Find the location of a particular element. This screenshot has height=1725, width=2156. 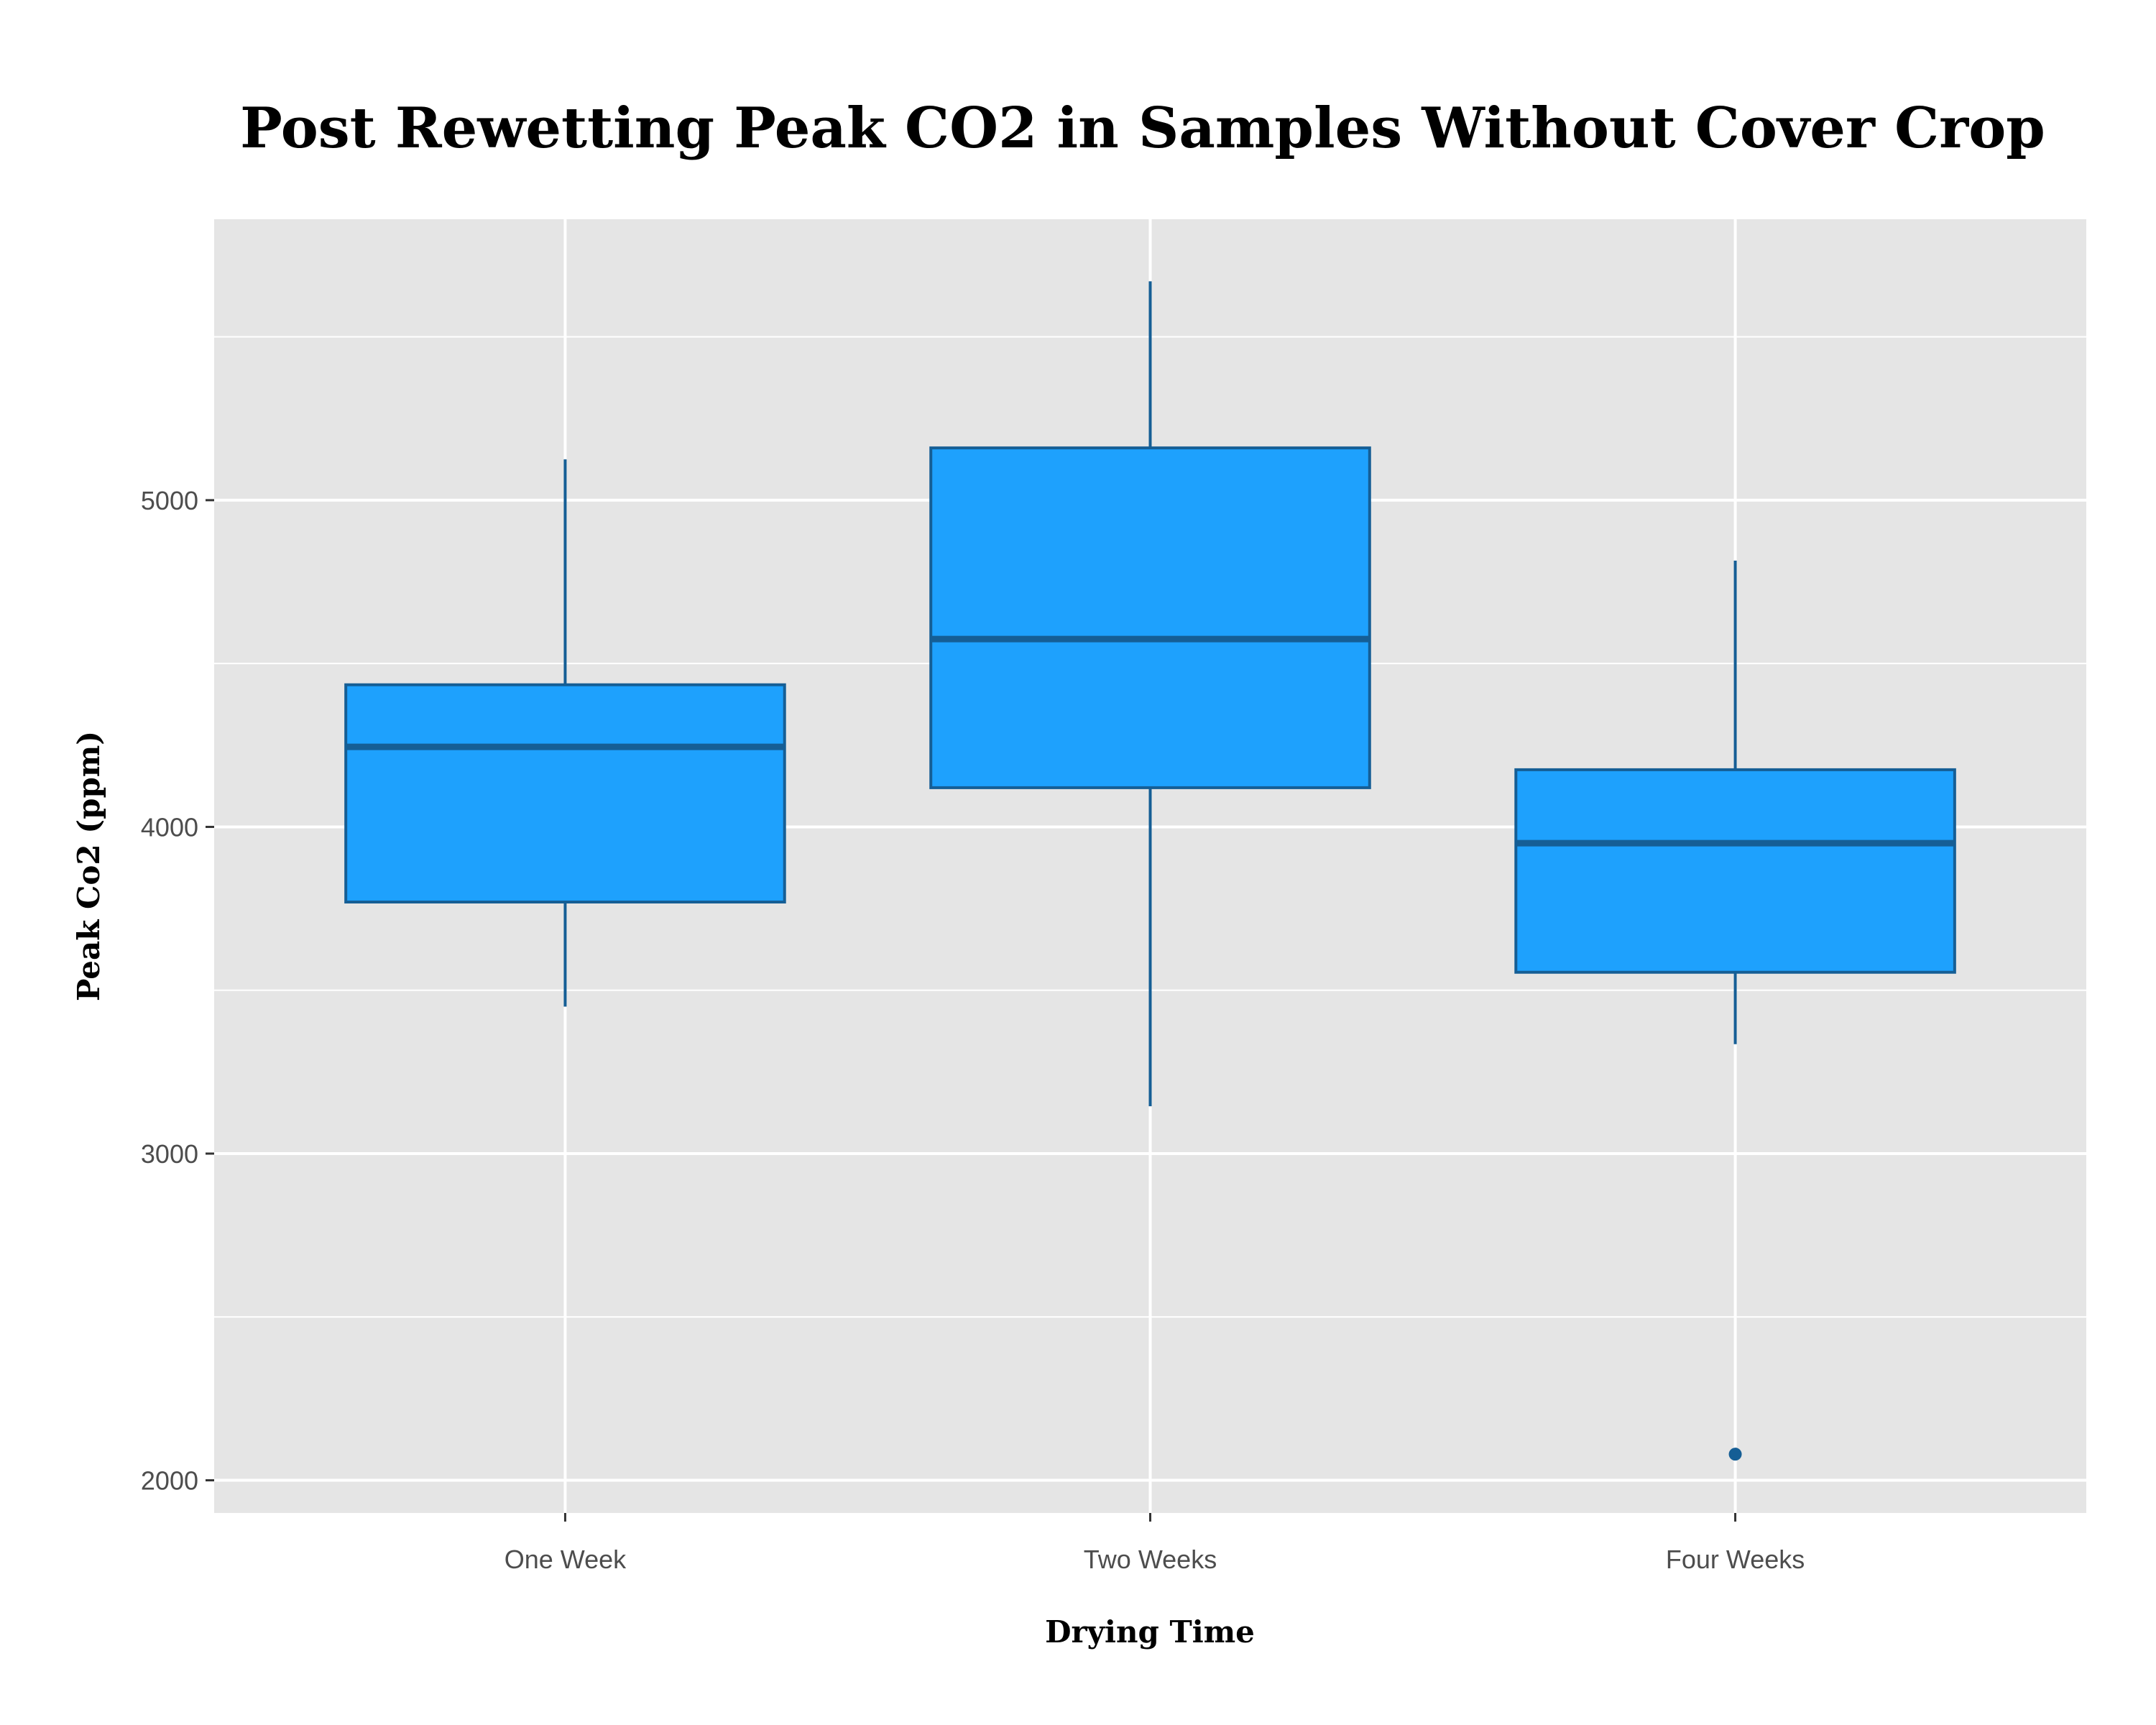

box-two-weeks is located at coordinates (1150, 694).